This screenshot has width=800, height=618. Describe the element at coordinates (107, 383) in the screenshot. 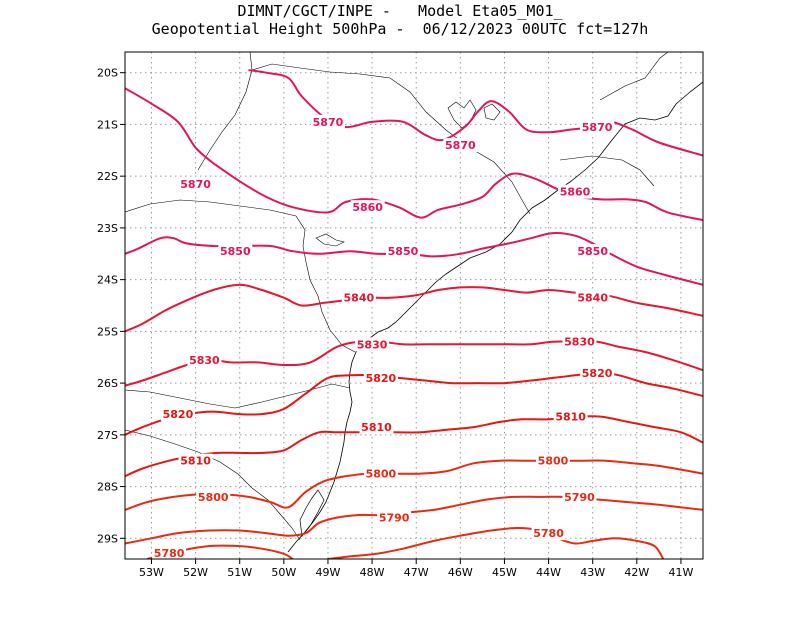

I see `y-tick-label: 26S` at that location.